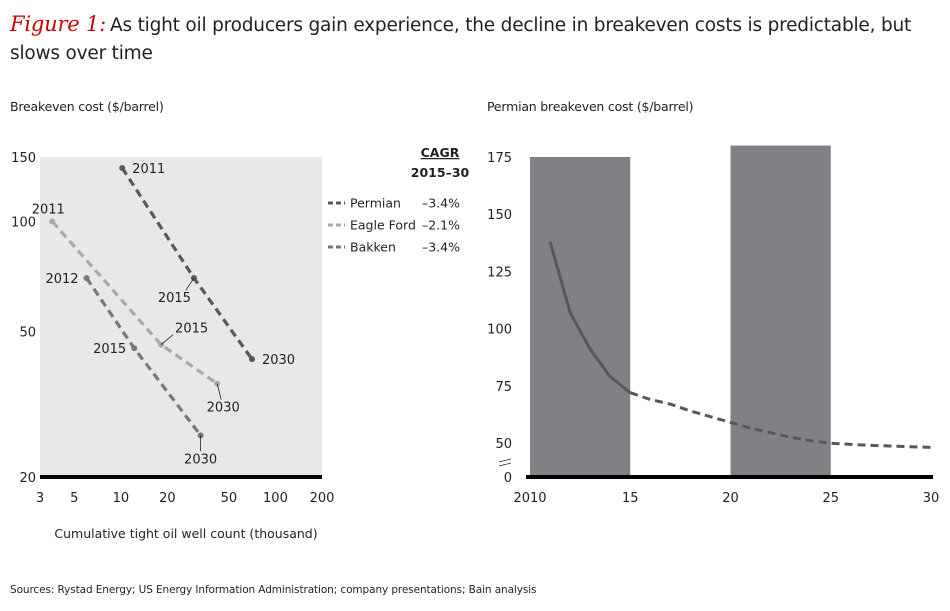  What do you see at coordinates (373, 247) in the screenshot?
I see `legend-series-name: Bakken` at bounding box center [373, 247].